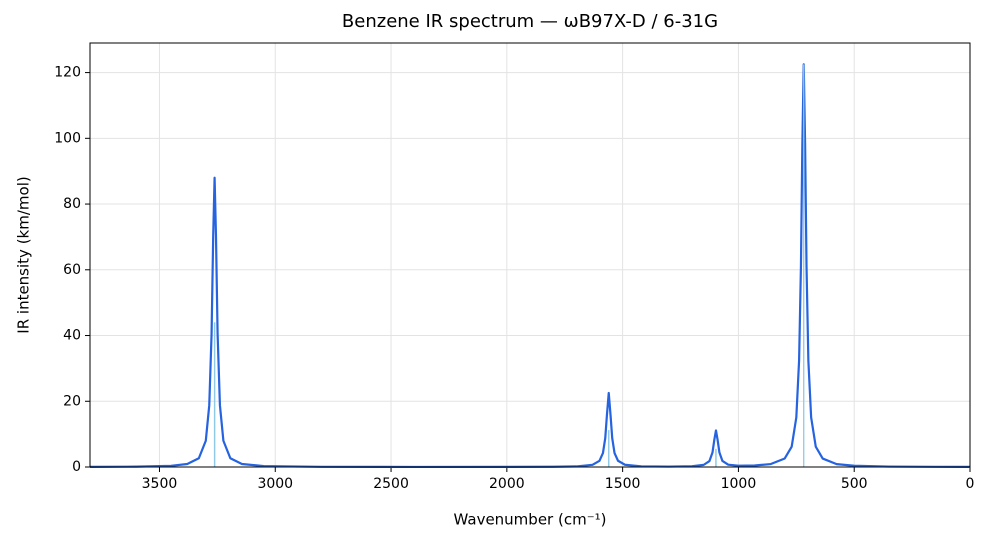  Describe the element at coordinates (854, 484) in the screenshot. I see `x-tick-label: 500` at that location.